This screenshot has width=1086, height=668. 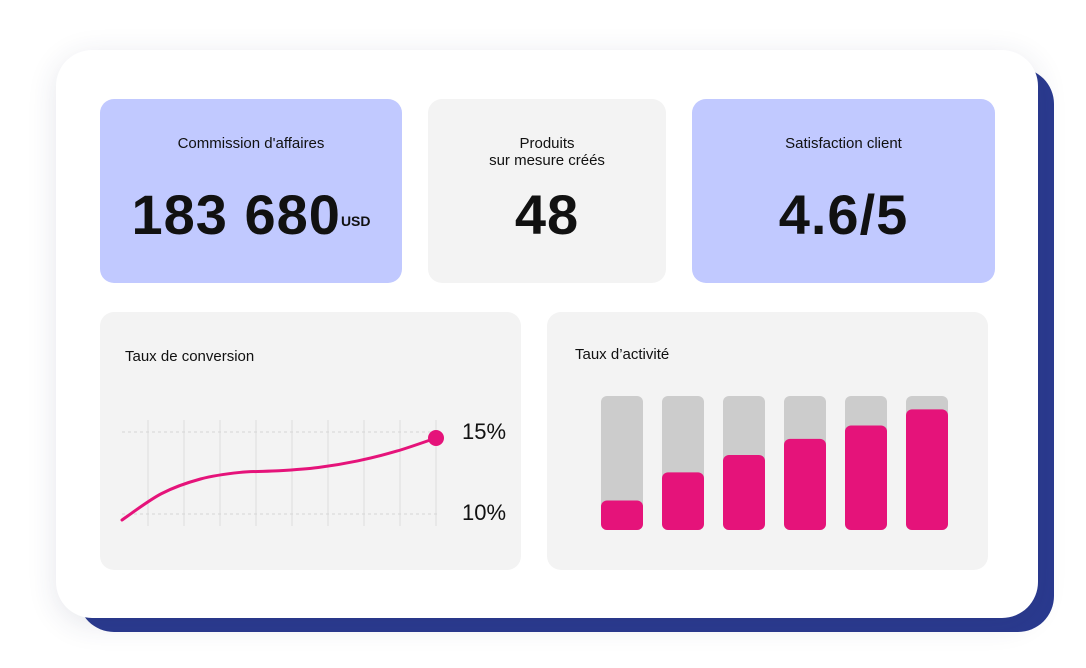 I want to click on conversion-label-low: 10%, so click(x=484, y=512).